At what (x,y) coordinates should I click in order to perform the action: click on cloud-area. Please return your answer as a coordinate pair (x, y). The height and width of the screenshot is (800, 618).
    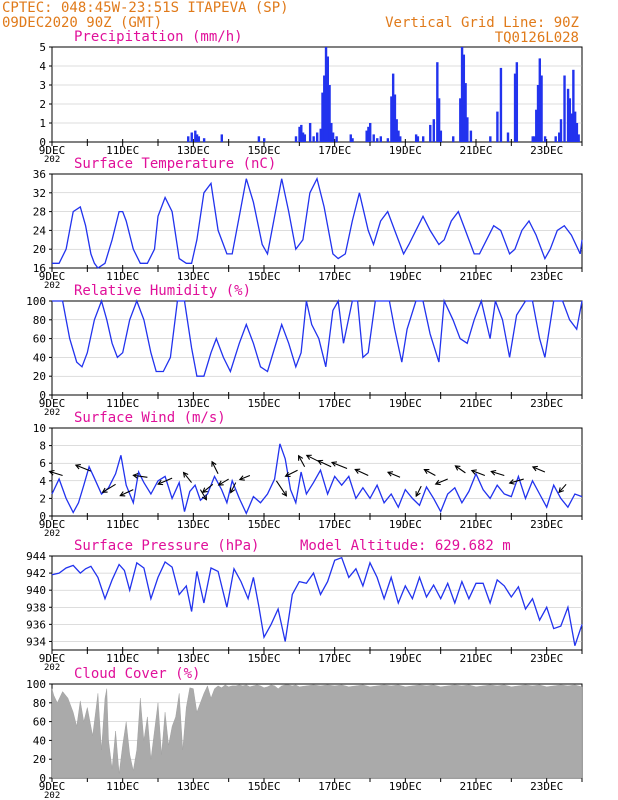
    Looking at the image, I should click on (317, 731).